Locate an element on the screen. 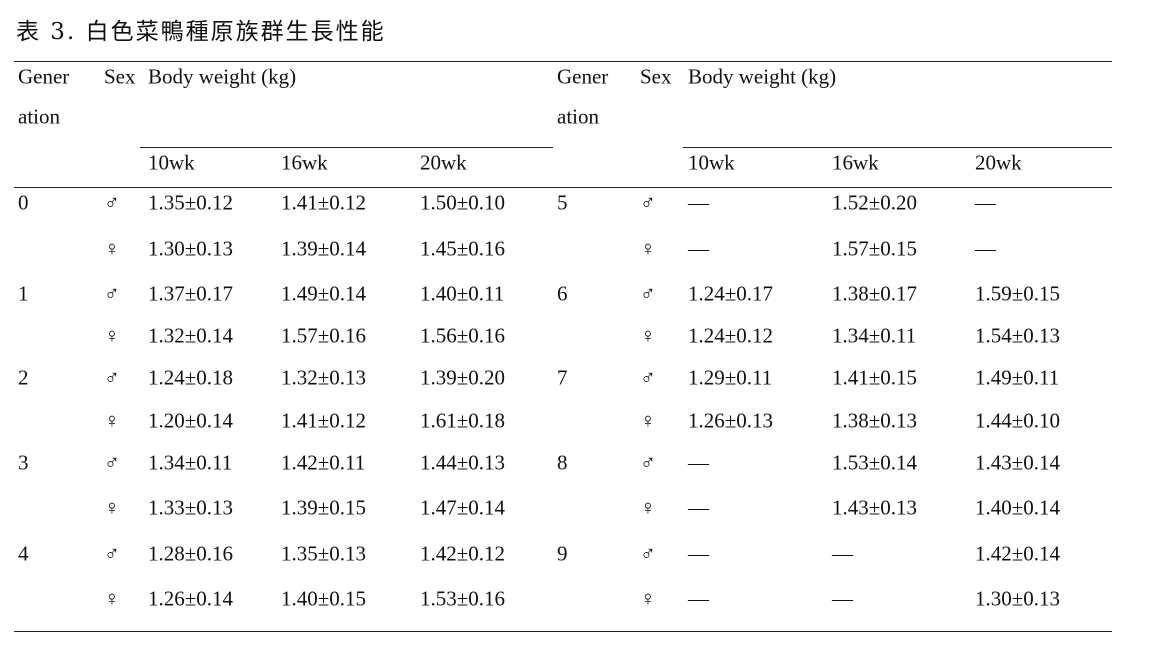  weight: 1.28±0.16 is located at coordinates (191, 553).